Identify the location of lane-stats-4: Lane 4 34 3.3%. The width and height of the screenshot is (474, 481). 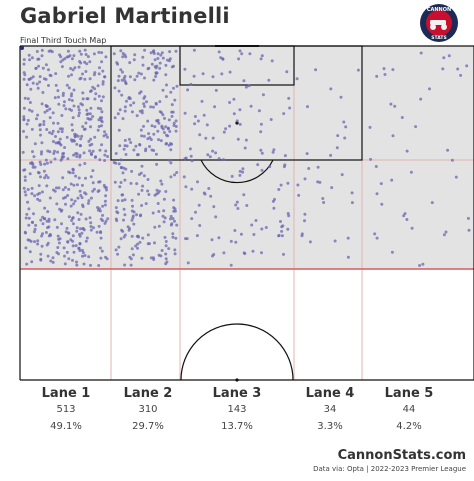
(330, 409).